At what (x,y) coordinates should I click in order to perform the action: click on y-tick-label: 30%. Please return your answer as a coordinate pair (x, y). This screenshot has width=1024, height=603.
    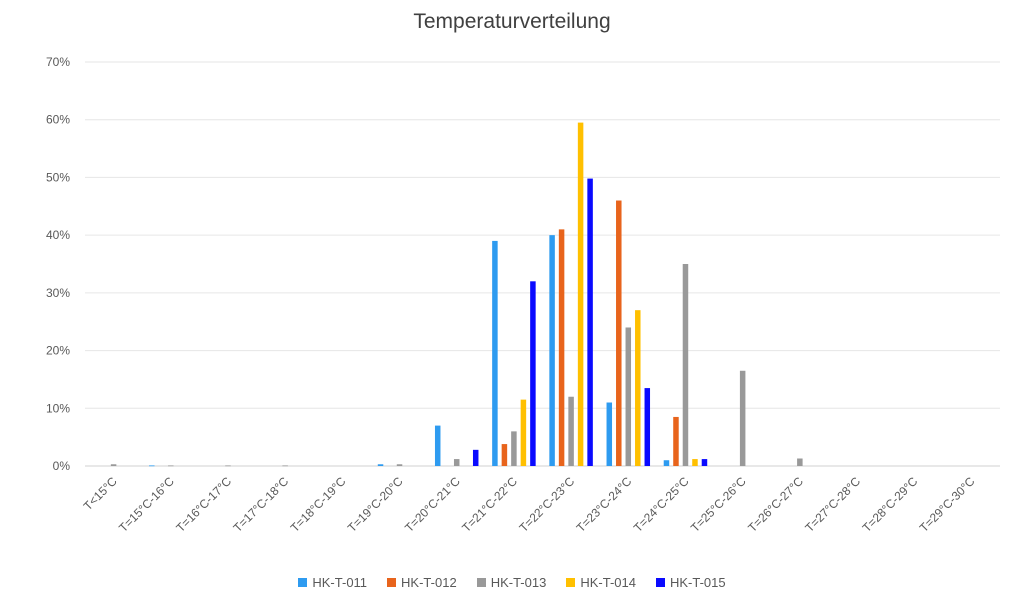
    Looking at the image, I should click on (58, 293).